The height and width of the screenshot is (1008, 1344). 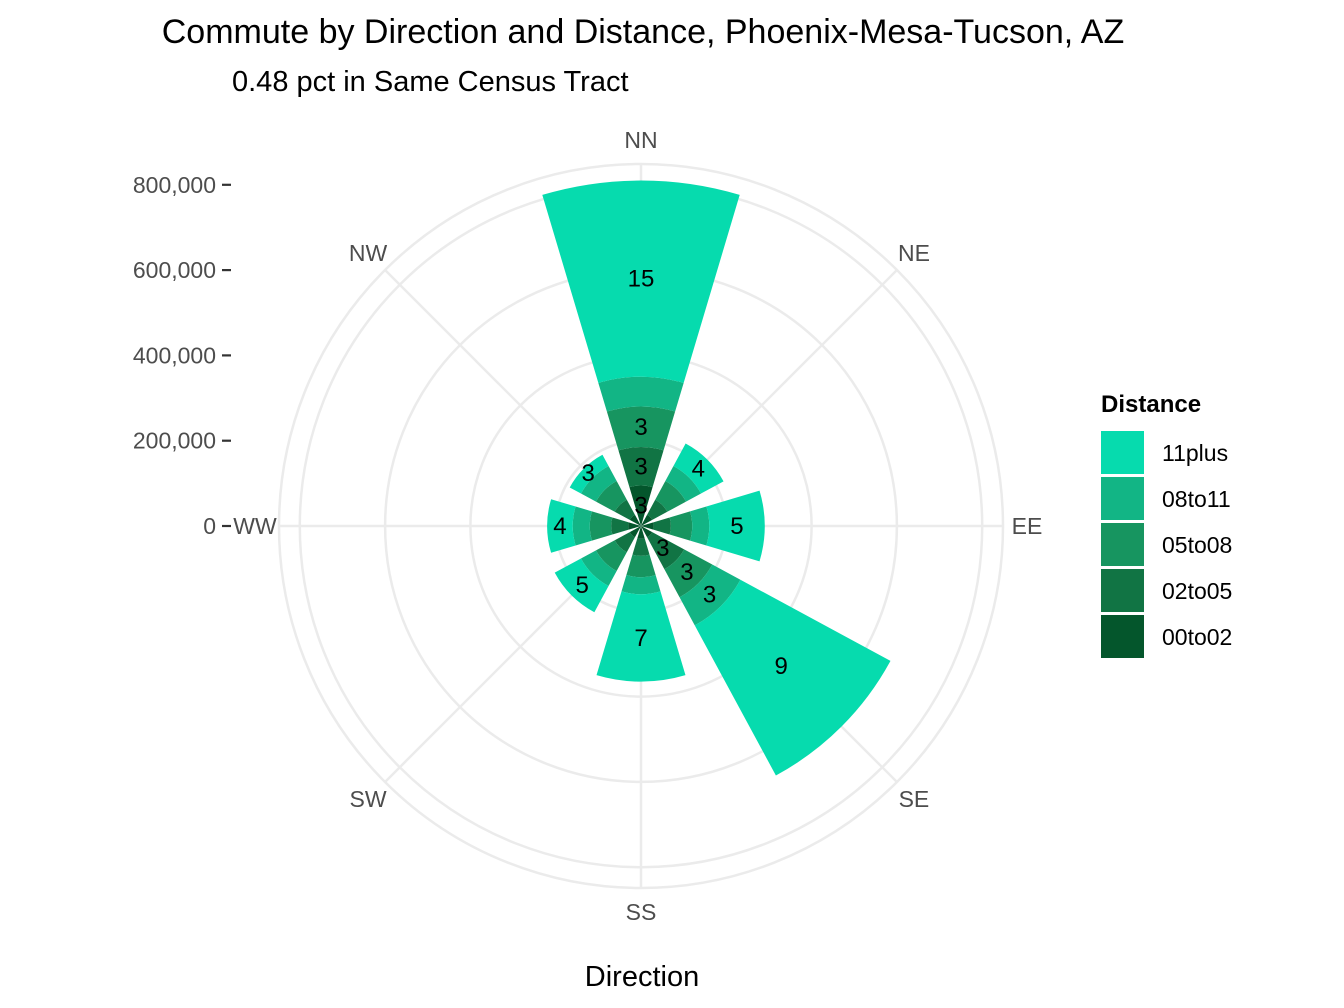 I want to click on direction-label-se: SE, so click(x=914, y=799).